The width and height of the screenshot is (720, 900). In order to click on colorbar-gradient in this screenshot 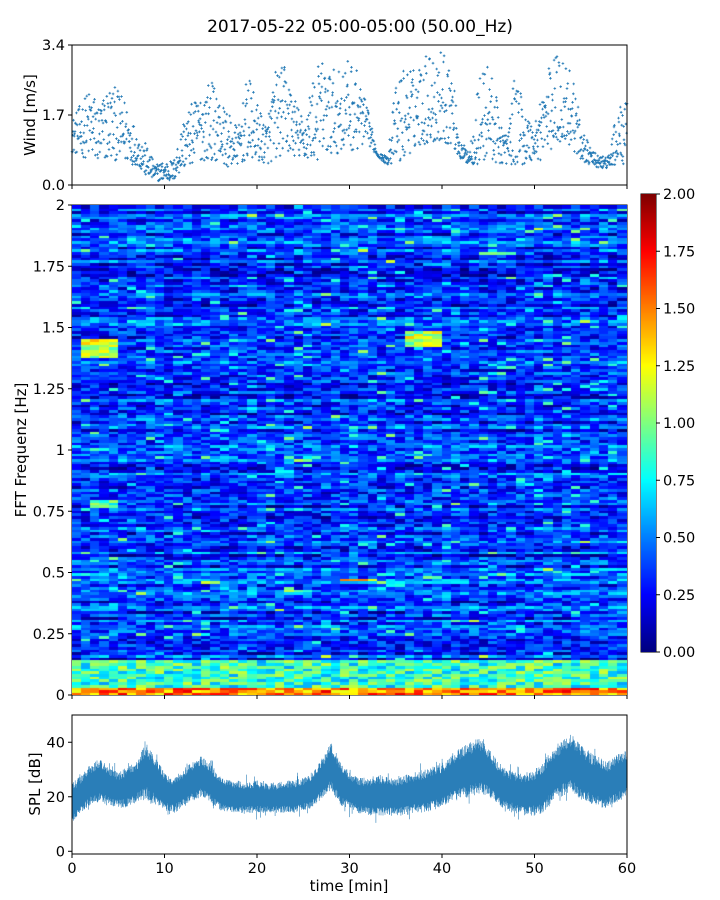, I will do `click(648, 423)`.